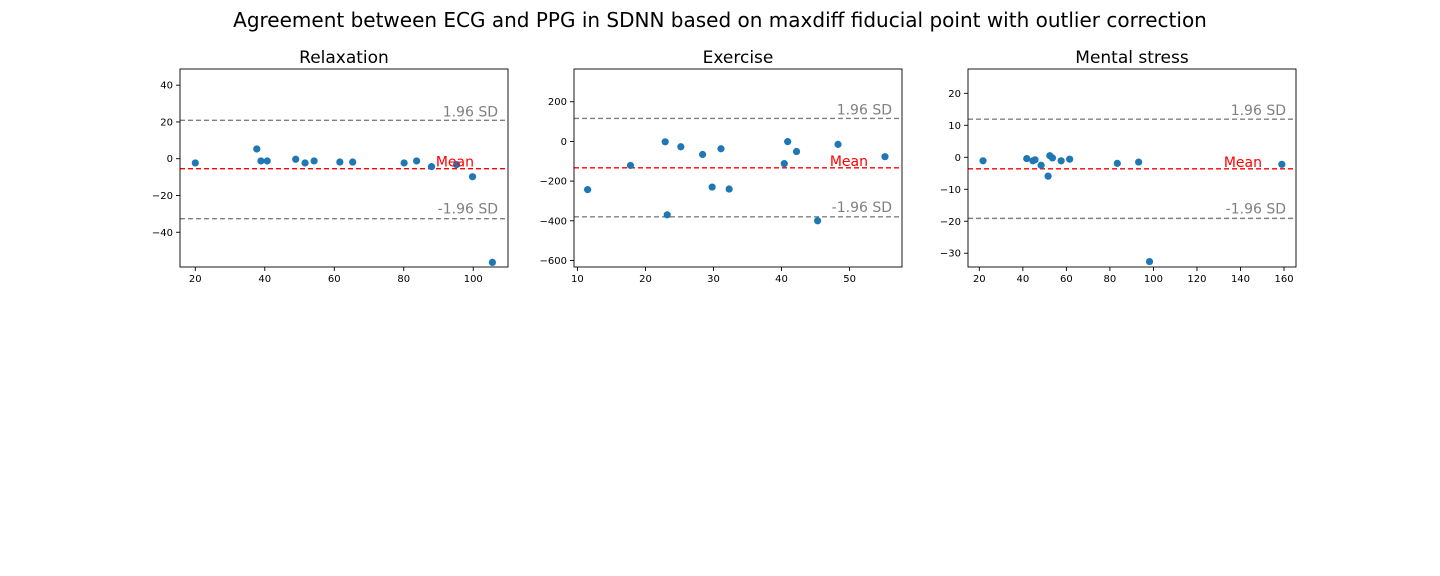 The image size is (1440, 576). Describe the element at coordinates (1283, 279) in the screenshot. I see `x-tick-label: 160` at that location.